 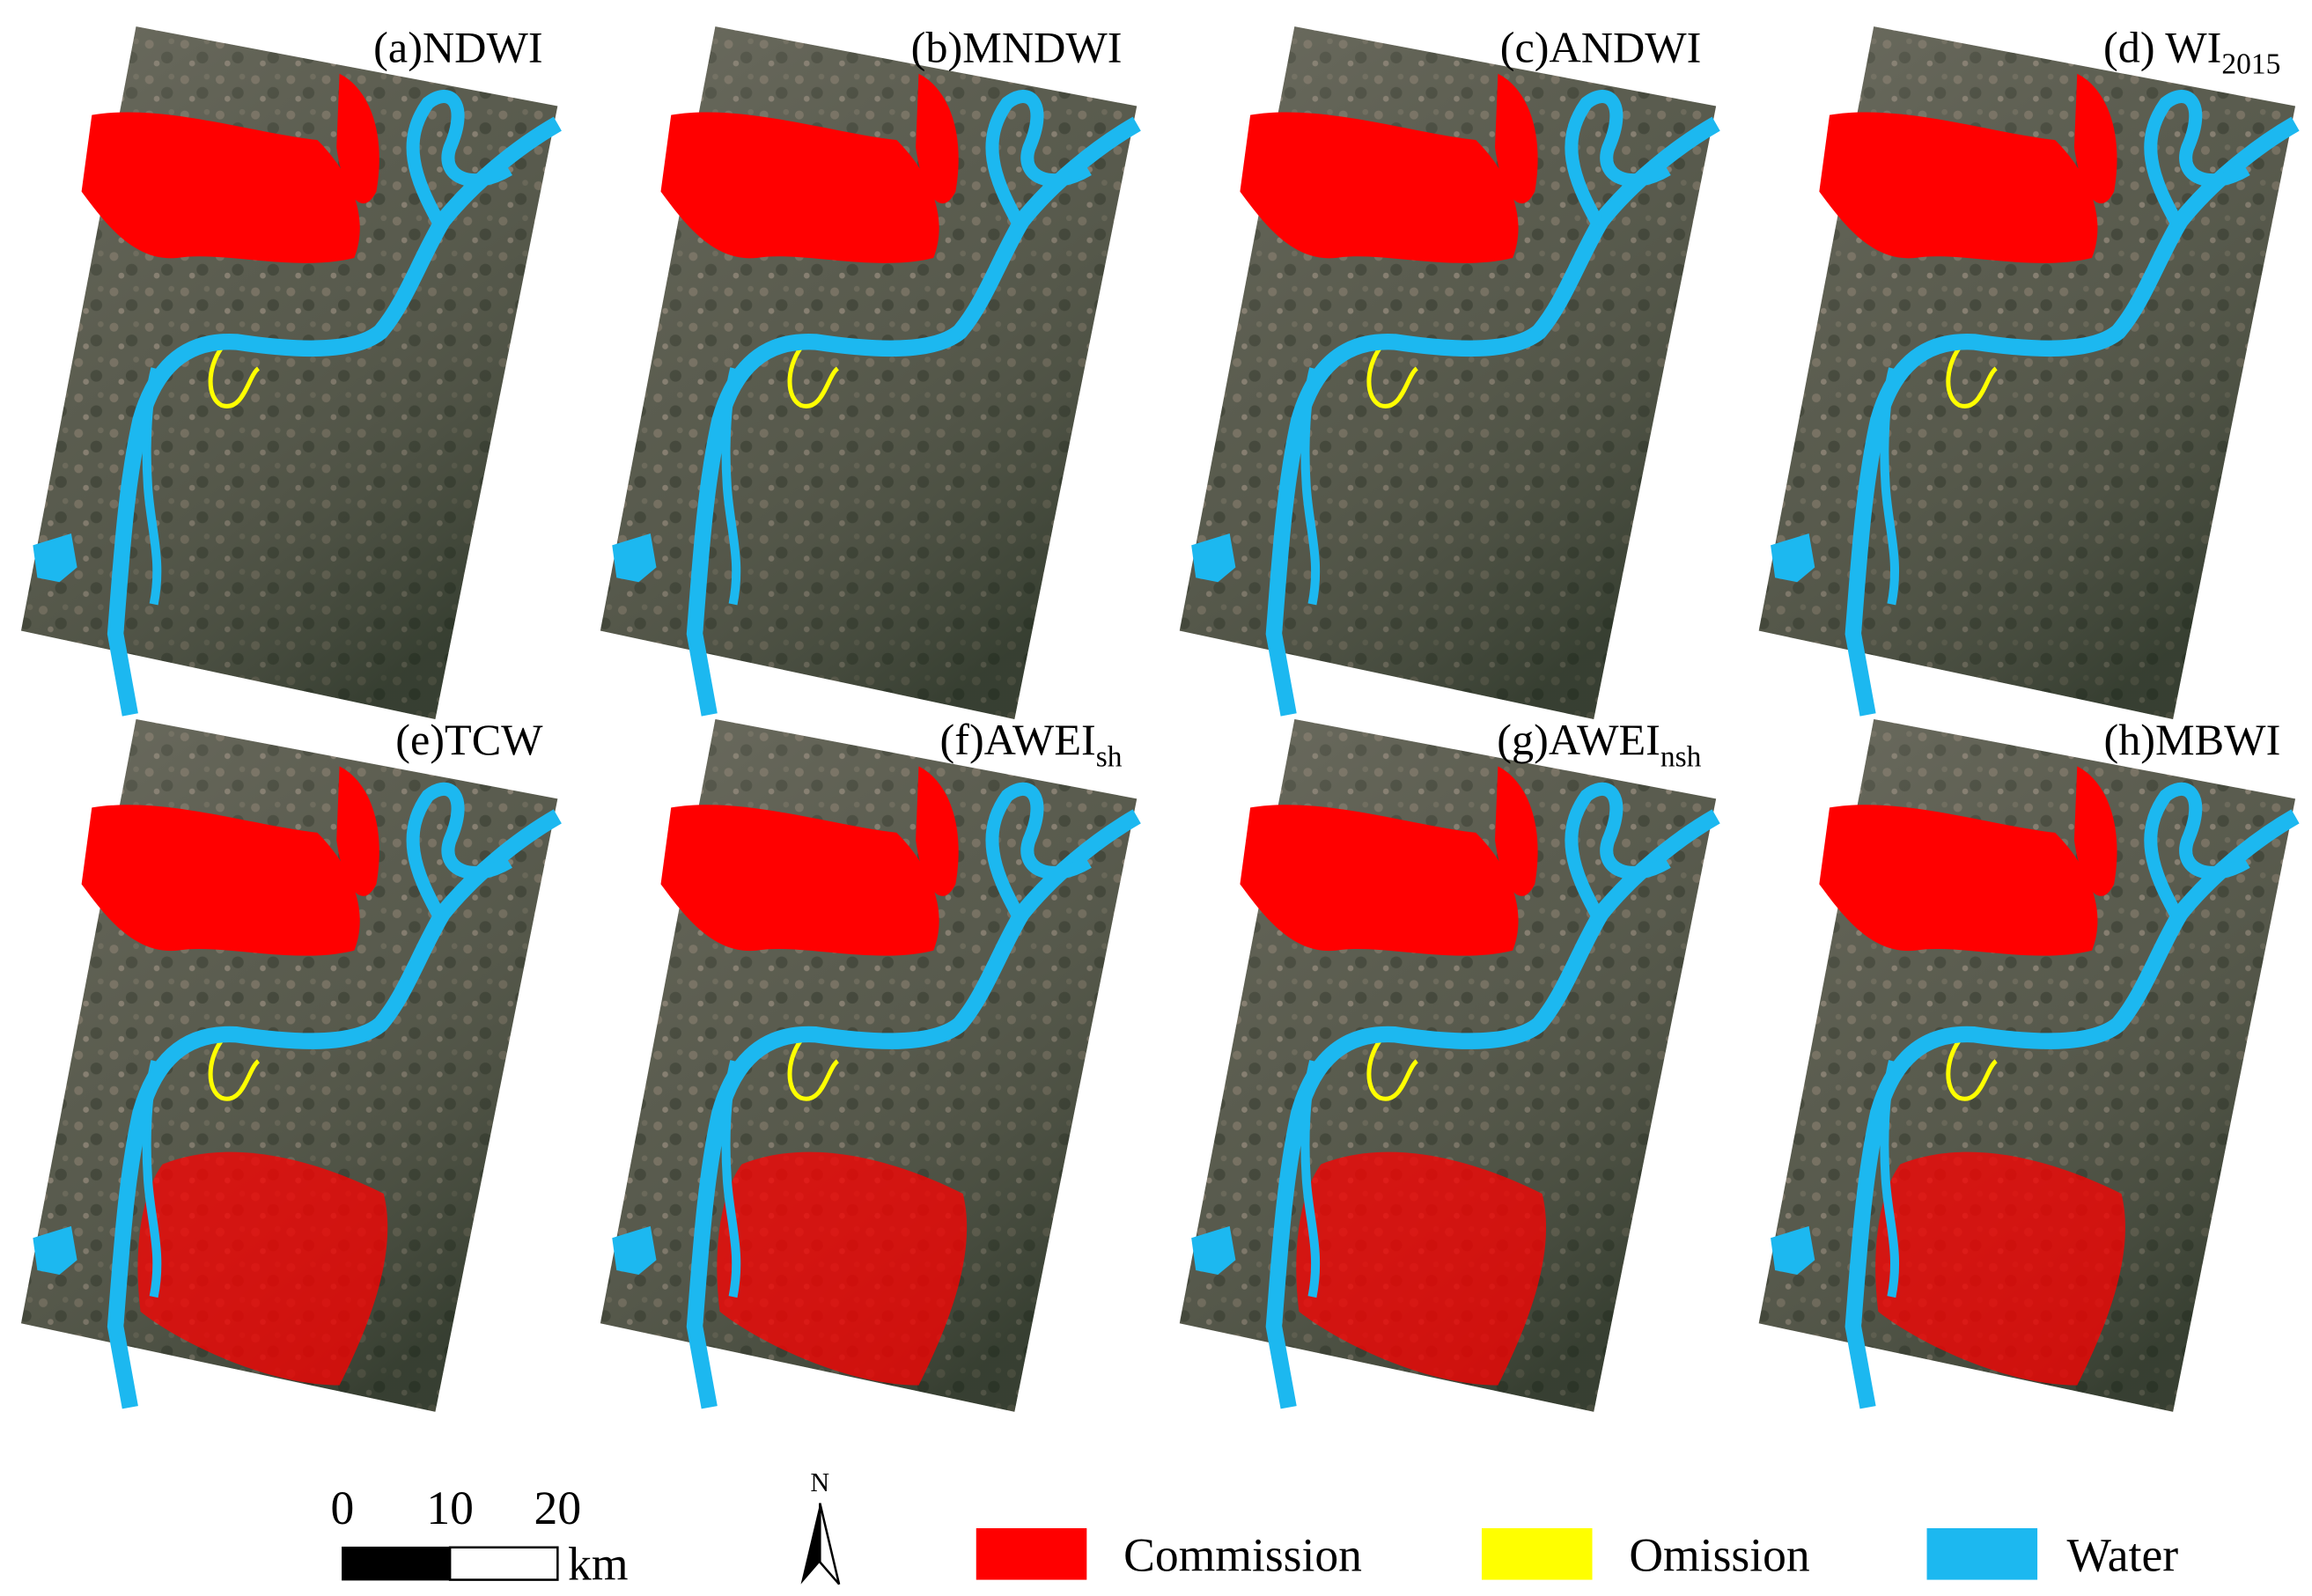 I want to click on panel-label: (f)AWEIsh, so click(x=1031, y=744).